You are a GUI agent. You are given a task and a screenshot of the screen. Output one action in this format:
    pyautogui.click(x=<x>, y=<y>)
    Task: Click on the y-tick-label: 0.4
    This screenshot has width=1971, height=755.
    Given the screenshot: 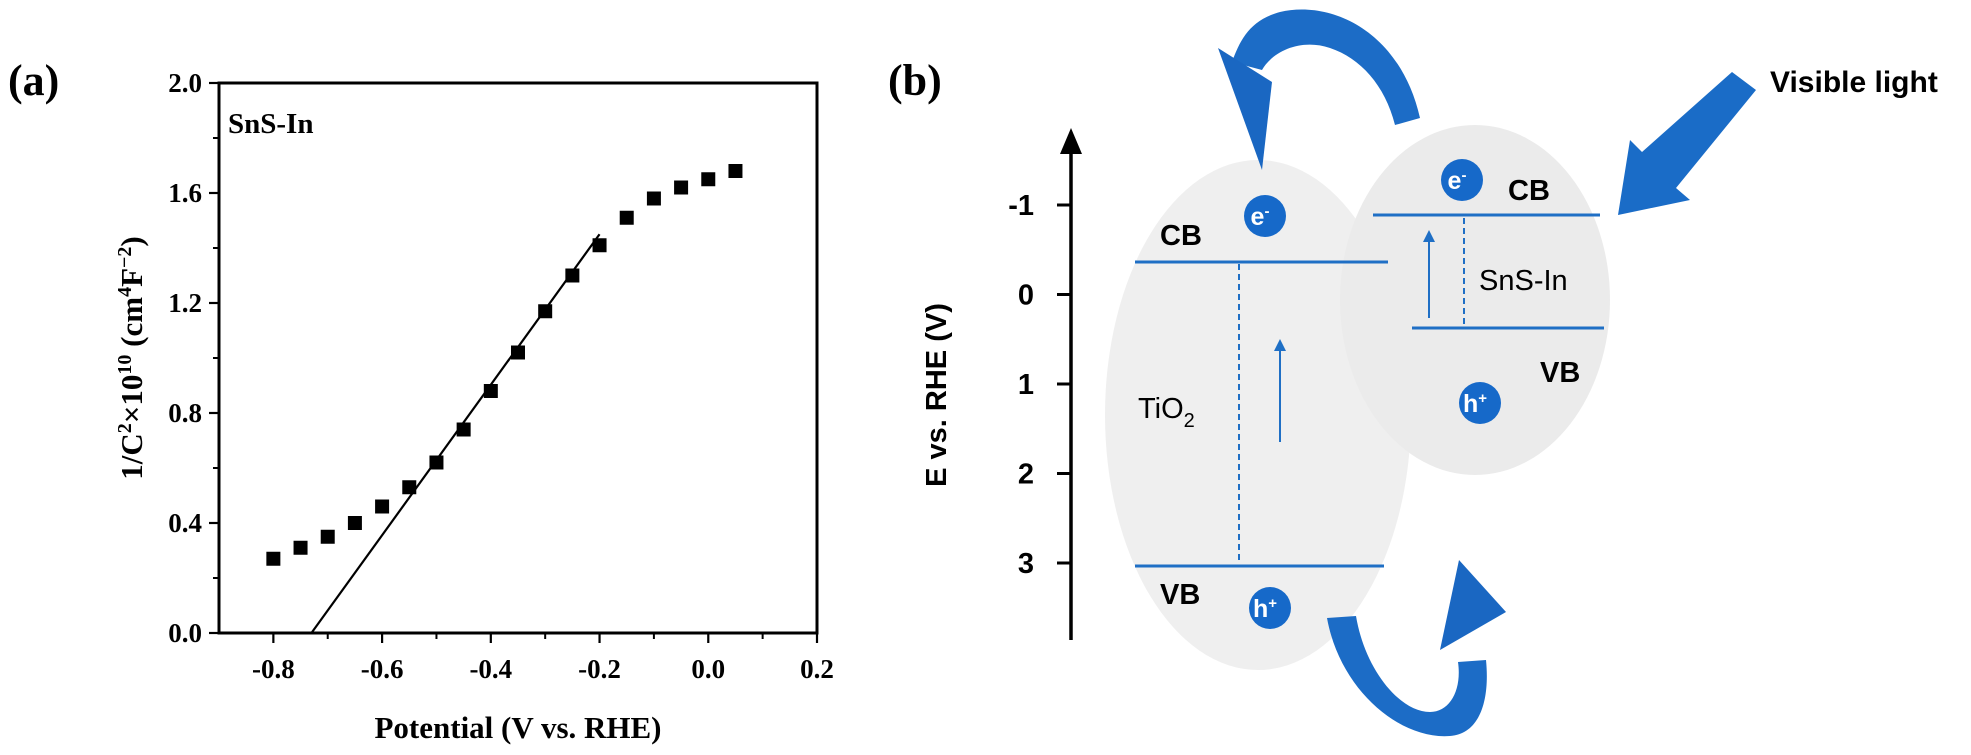 What is the action you would take?
    pyautogui.click(x=185, y=523)
    